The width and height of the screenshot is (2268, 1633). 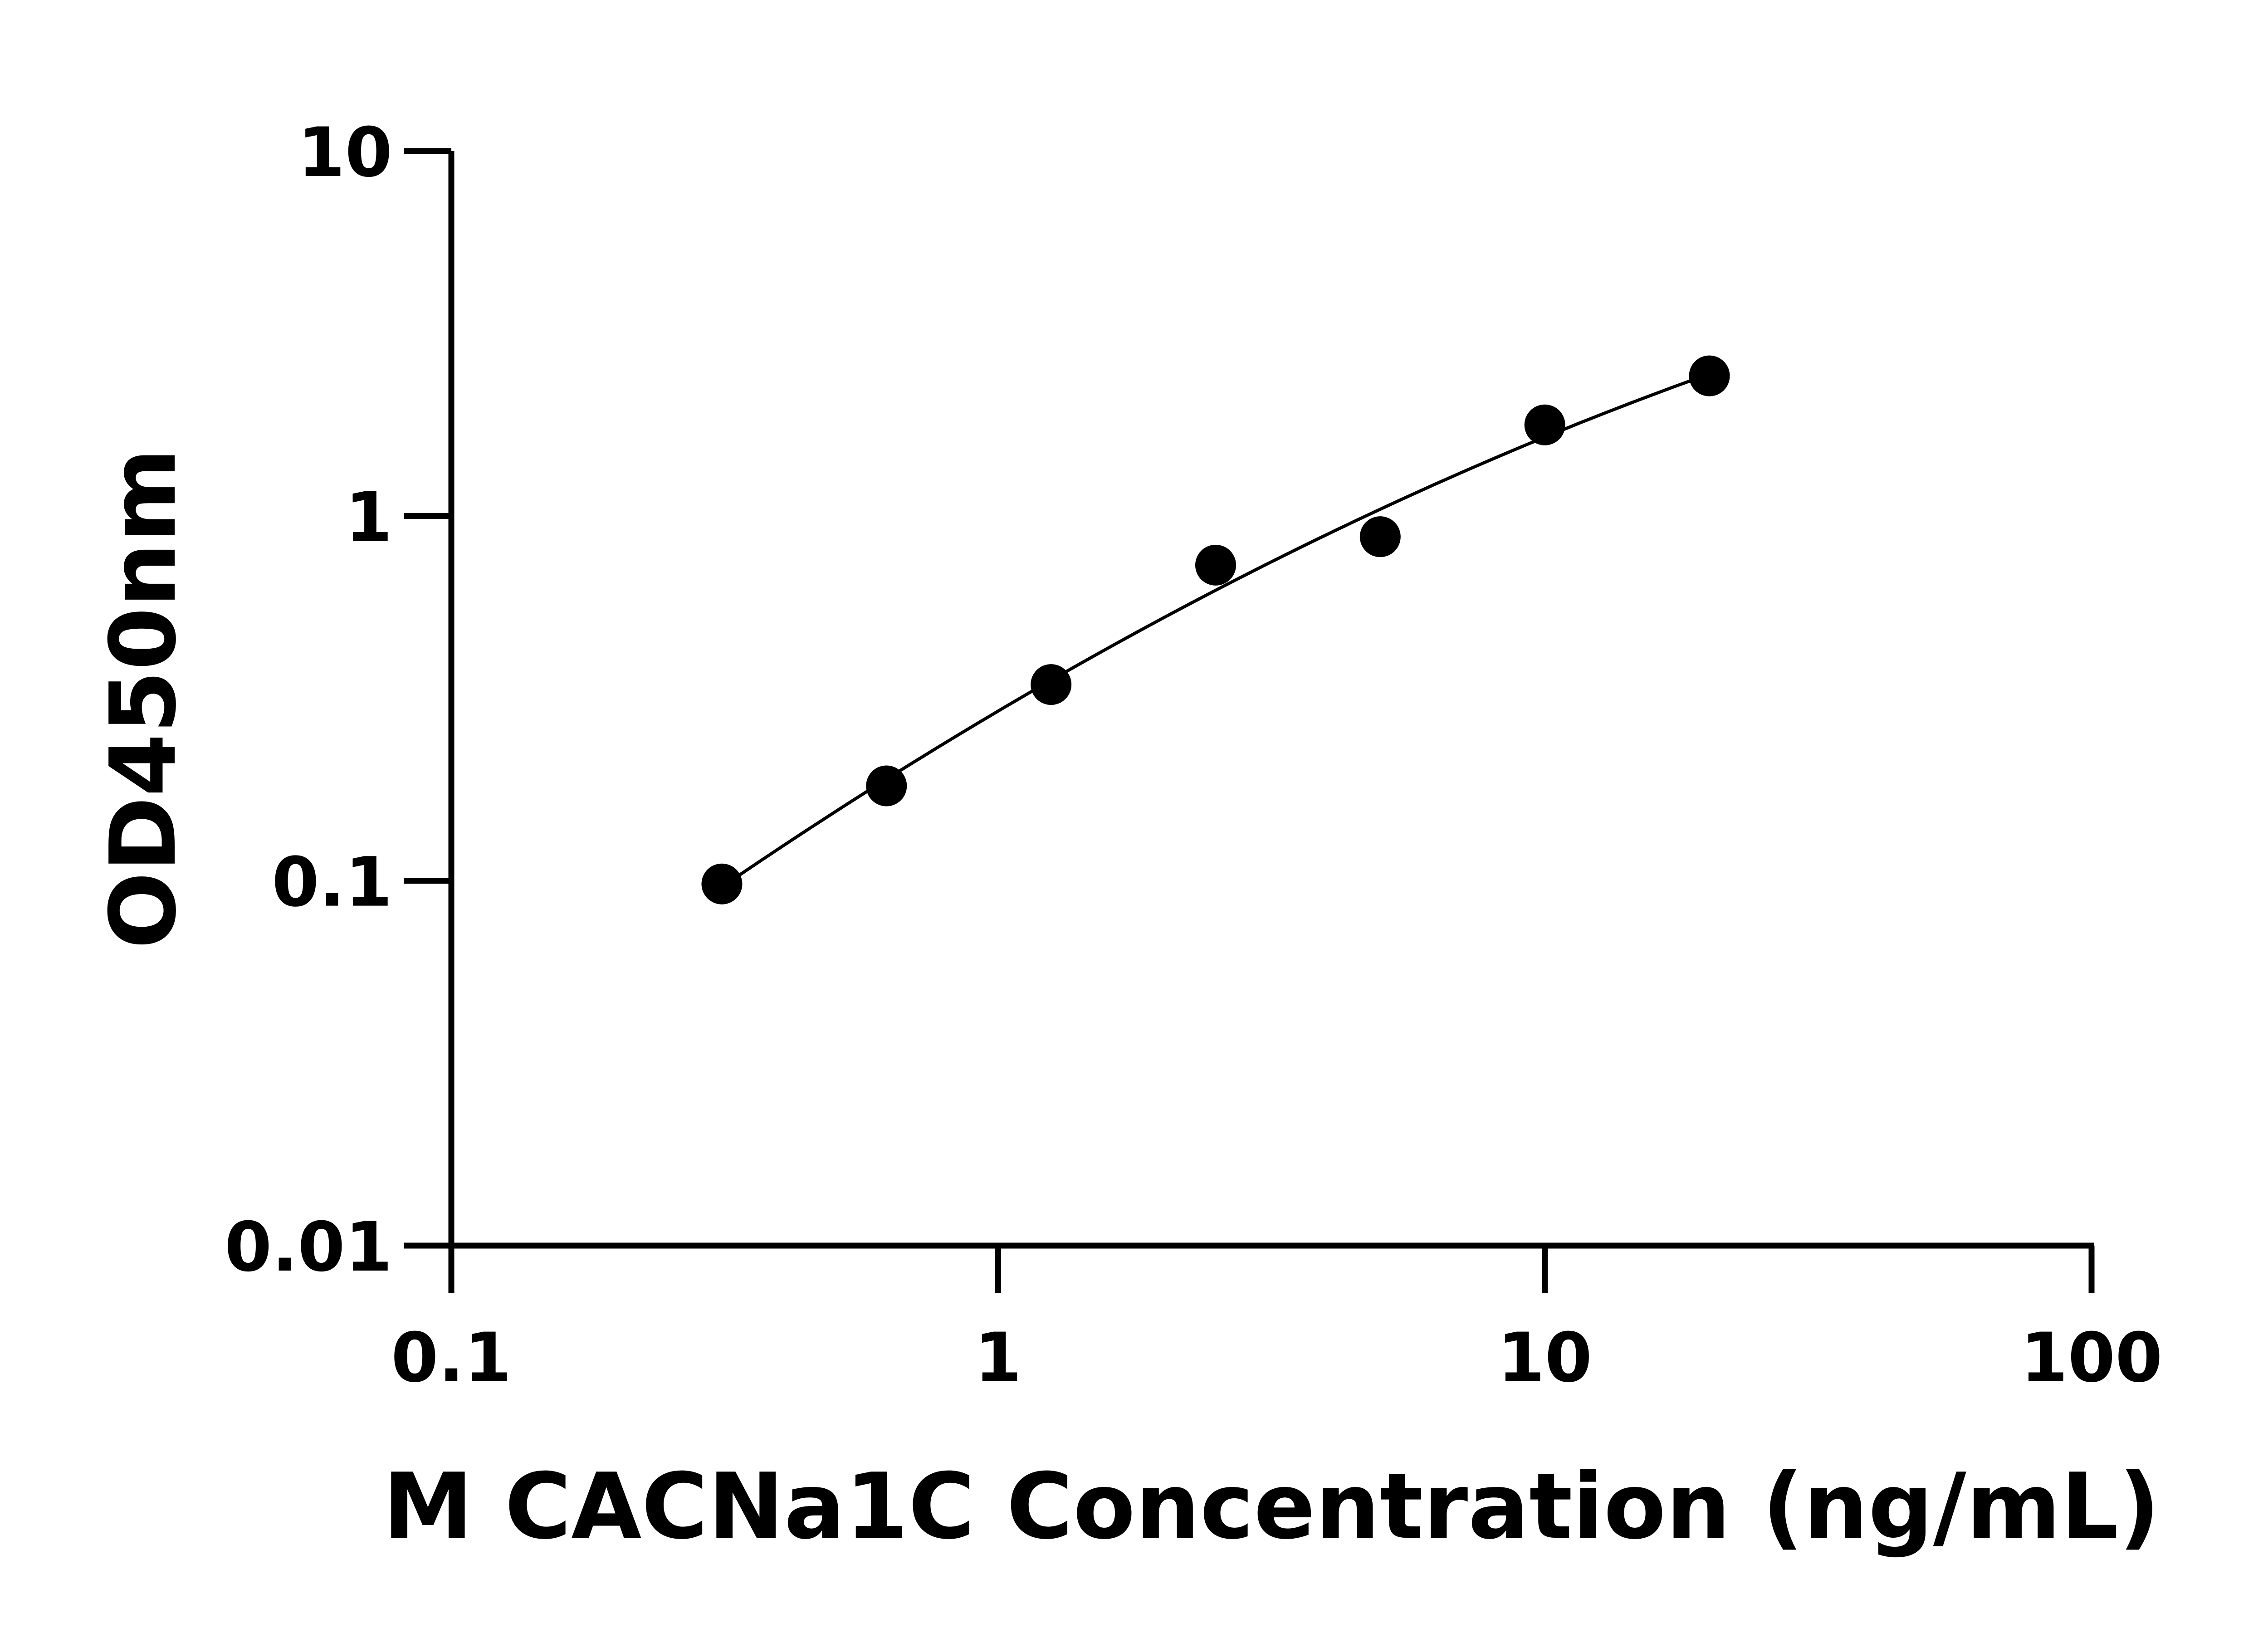 What do you see at coordinates (332, 882) in the screenshot?
I see `y-tick-label: 0.1` at bounding box center [332, 882].